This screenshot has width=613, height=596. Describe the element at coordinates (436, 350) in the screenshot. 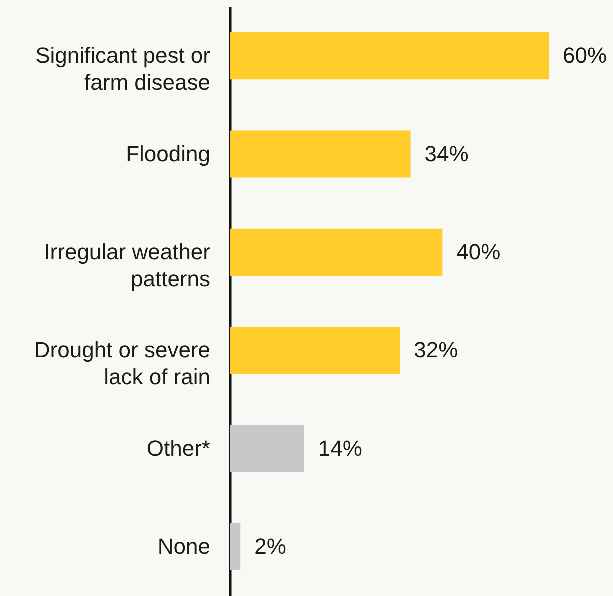

I see `data-label: 32%` at that location.